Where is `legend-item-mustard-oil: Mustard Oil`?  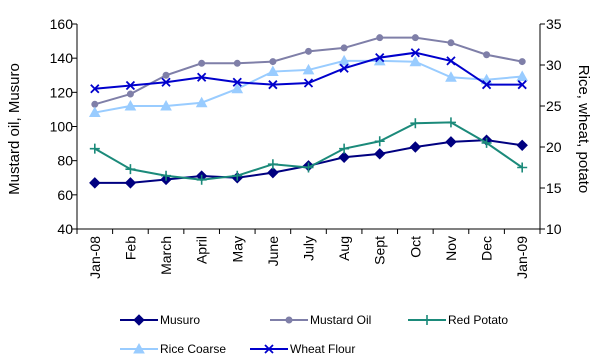
legend-item-mustard-oil: Mustard Oil is located at coordinates (320, 320).